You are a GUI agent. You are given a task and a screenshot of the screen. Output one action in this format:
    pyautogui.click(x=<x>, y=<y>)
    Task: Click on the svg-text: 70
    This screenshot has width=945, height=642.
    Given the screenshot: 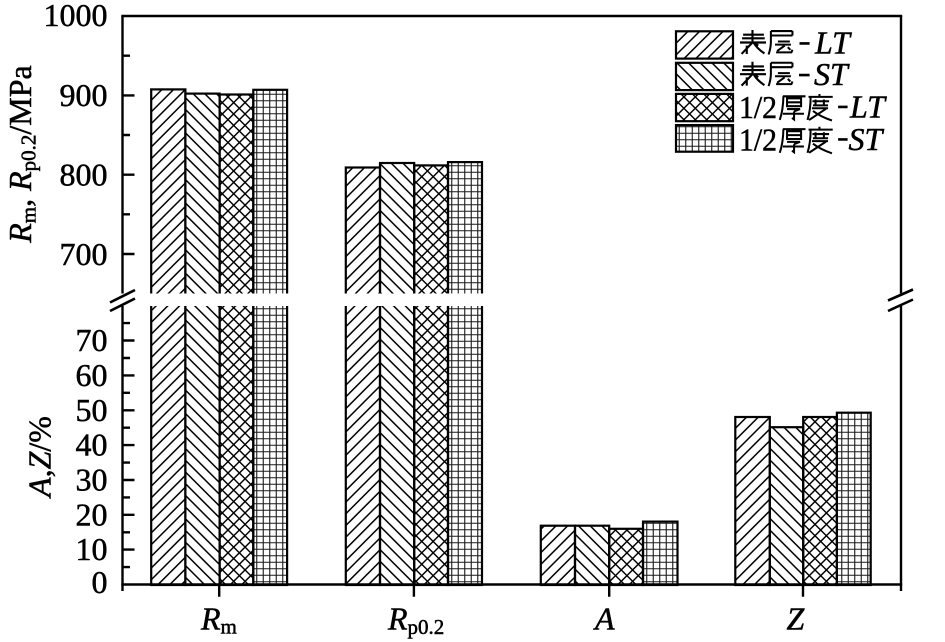 What is the action you would take?
    pyautogui.click(x=92, y=340)
    